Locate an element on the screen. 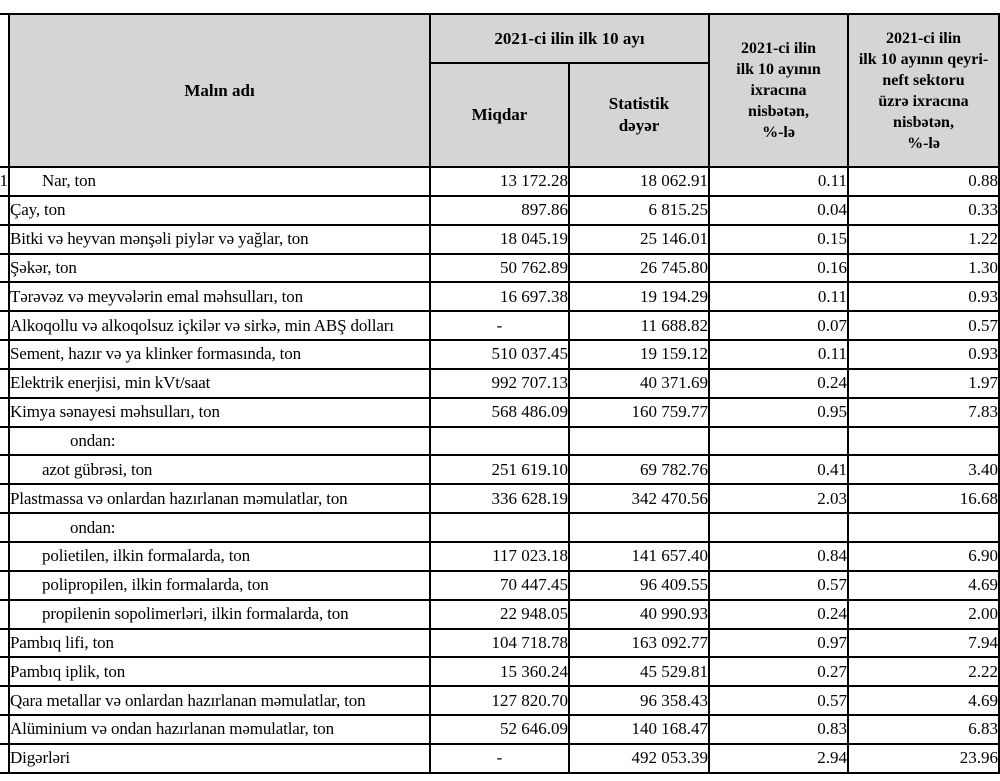 This screenshot has width=1000, height=781. value-cell: 45 529.81 is located at coordinates (639, 672).